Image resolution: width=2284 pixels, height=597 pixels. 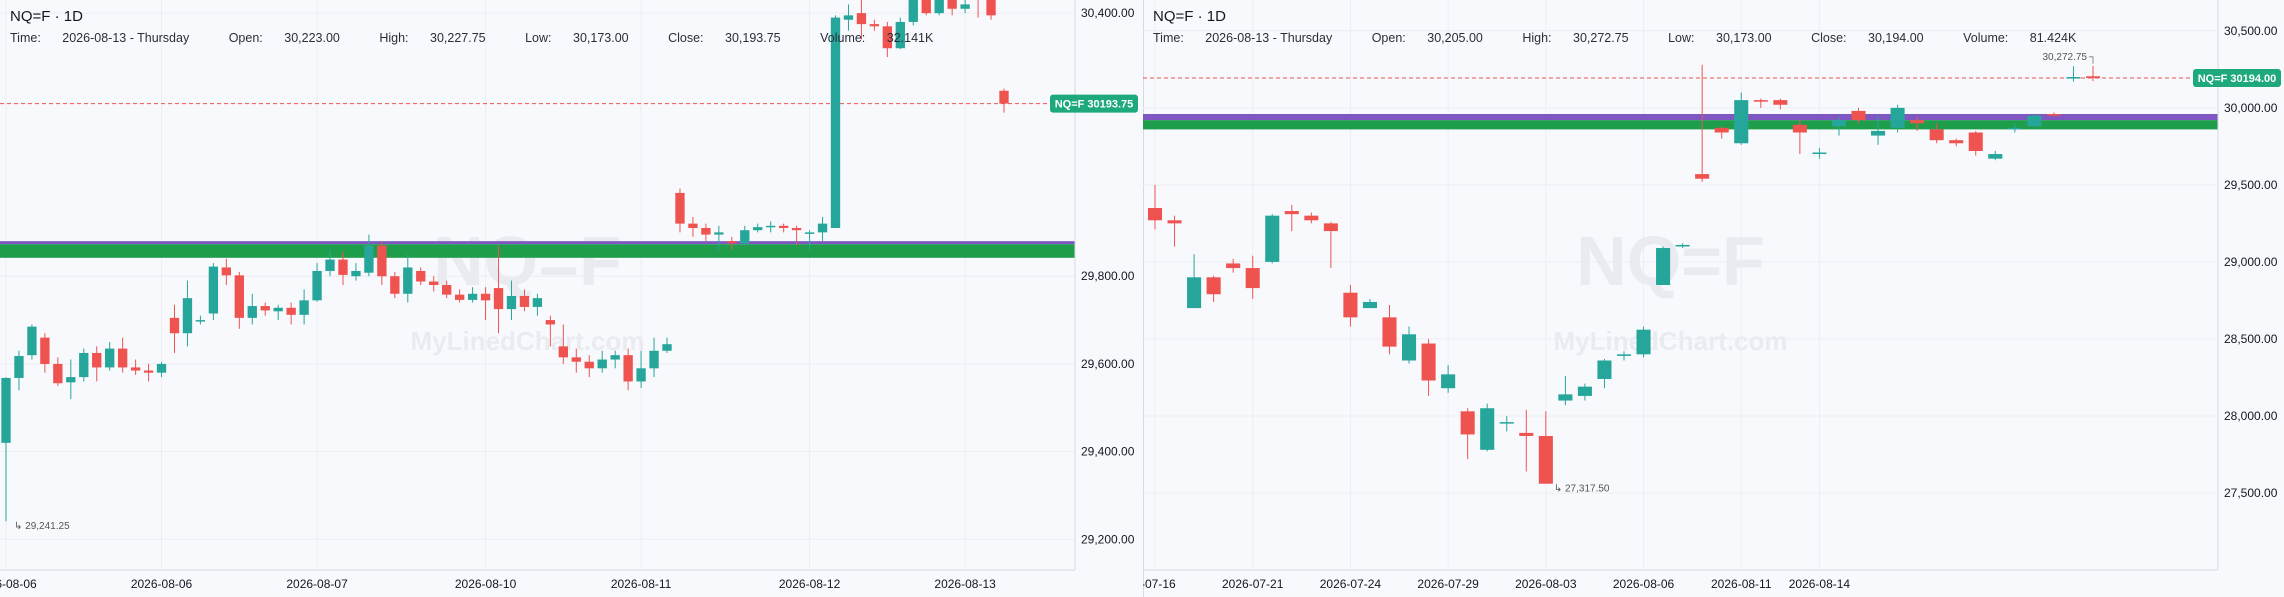 I want to click on time-tick-label: 6-07-16, so click(x=1159, y=584).